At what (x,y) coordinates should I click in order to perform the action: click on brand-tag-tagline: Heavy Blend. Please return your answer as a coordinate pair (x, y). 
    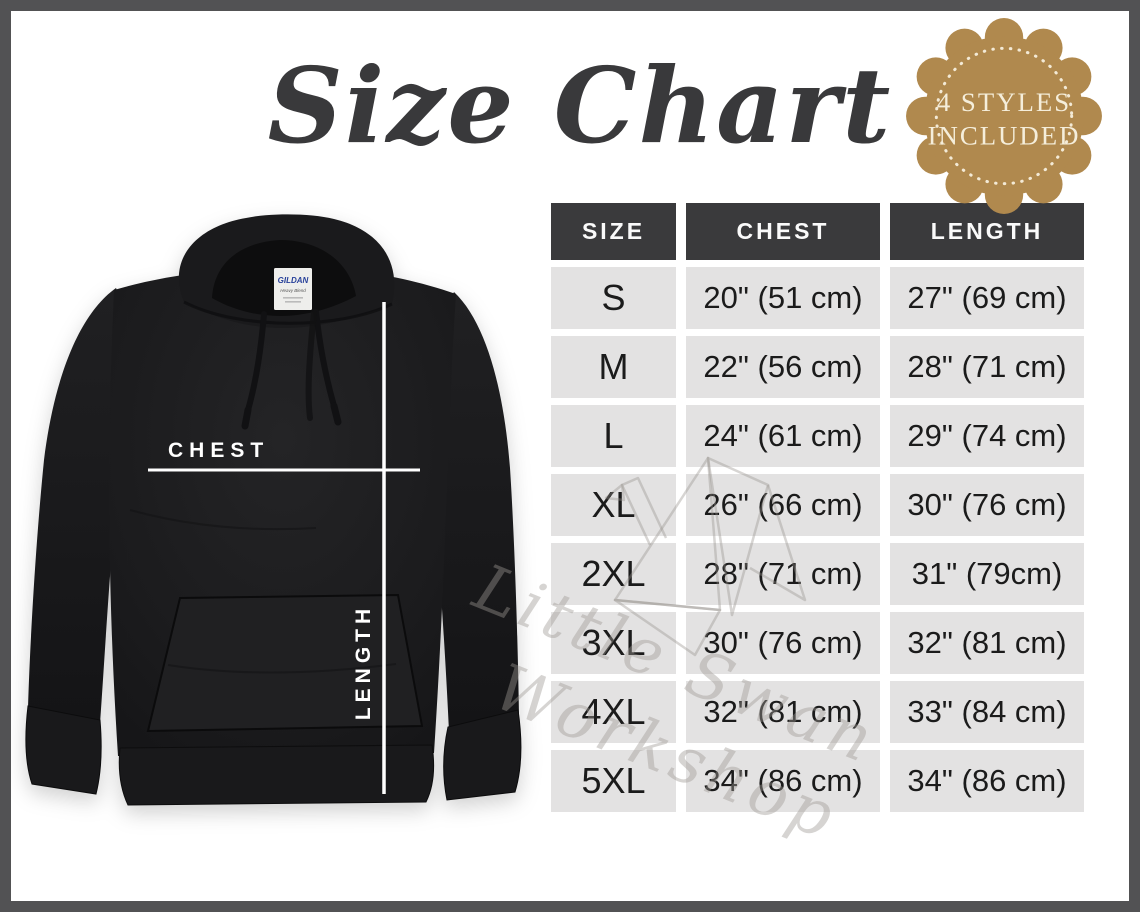
    Looking at the image, I should click on (293, 290).